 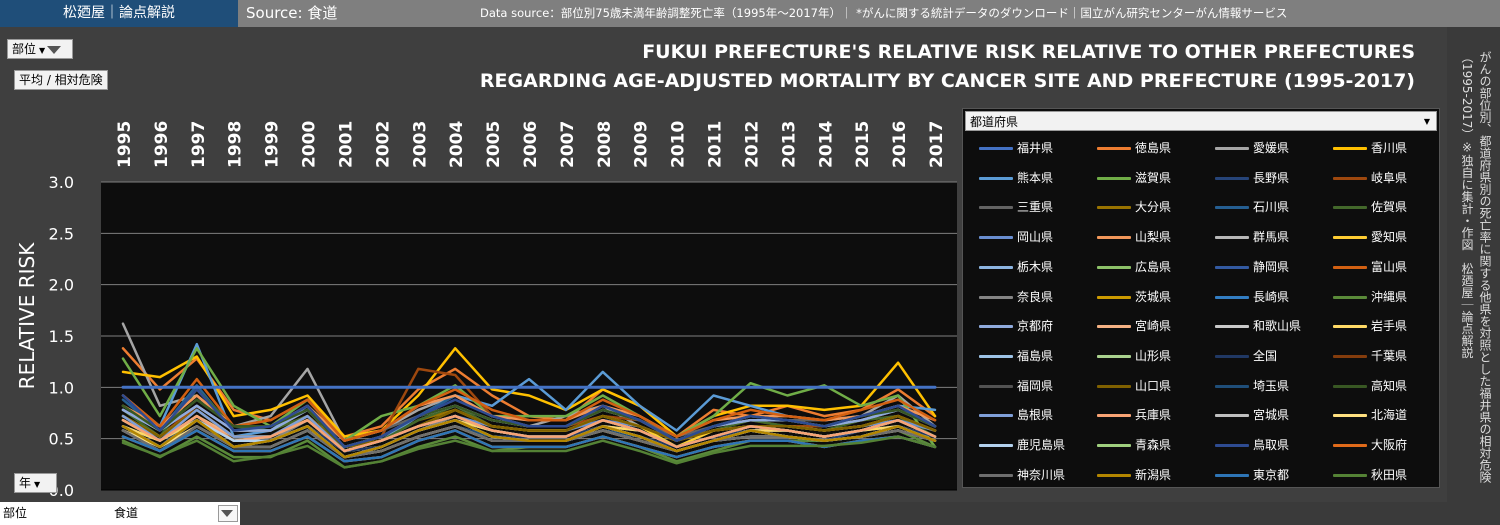 I want to click on x-tick-label: 2008, so click(x=605, y=144).